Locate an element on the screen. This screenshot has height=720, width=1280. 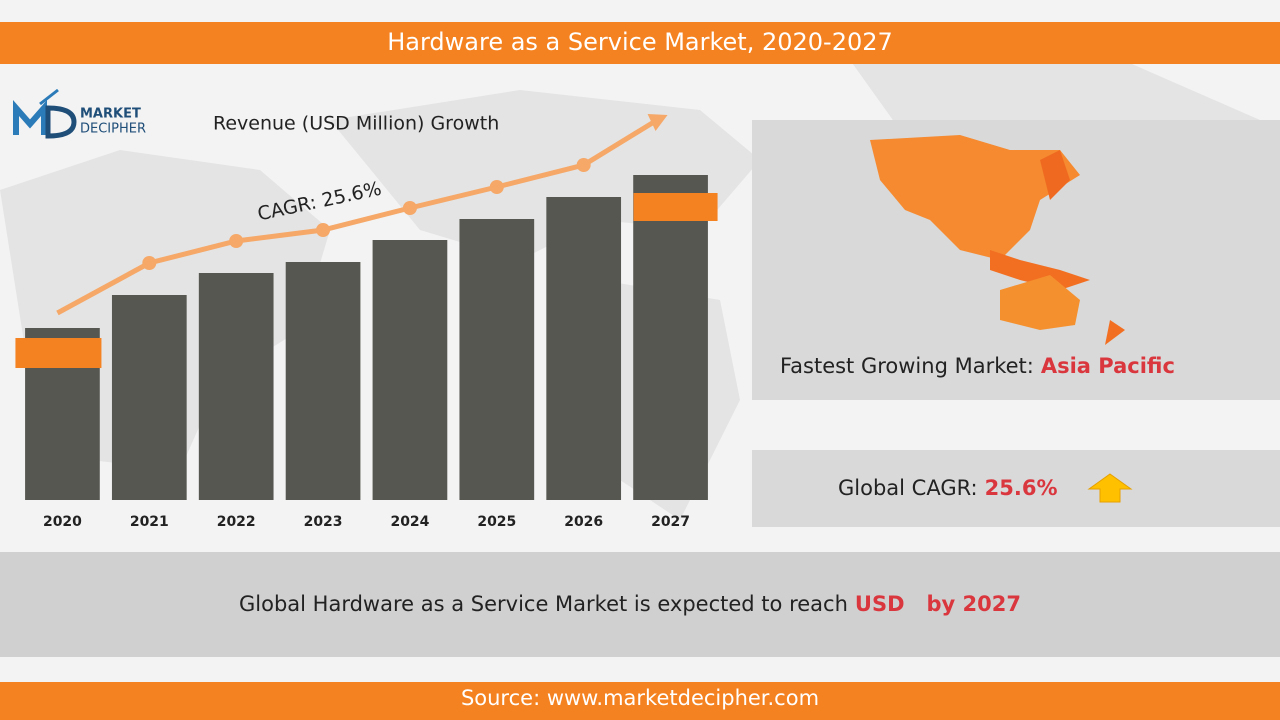
summary-year: by 2027 is located at coordinates (974, 604).